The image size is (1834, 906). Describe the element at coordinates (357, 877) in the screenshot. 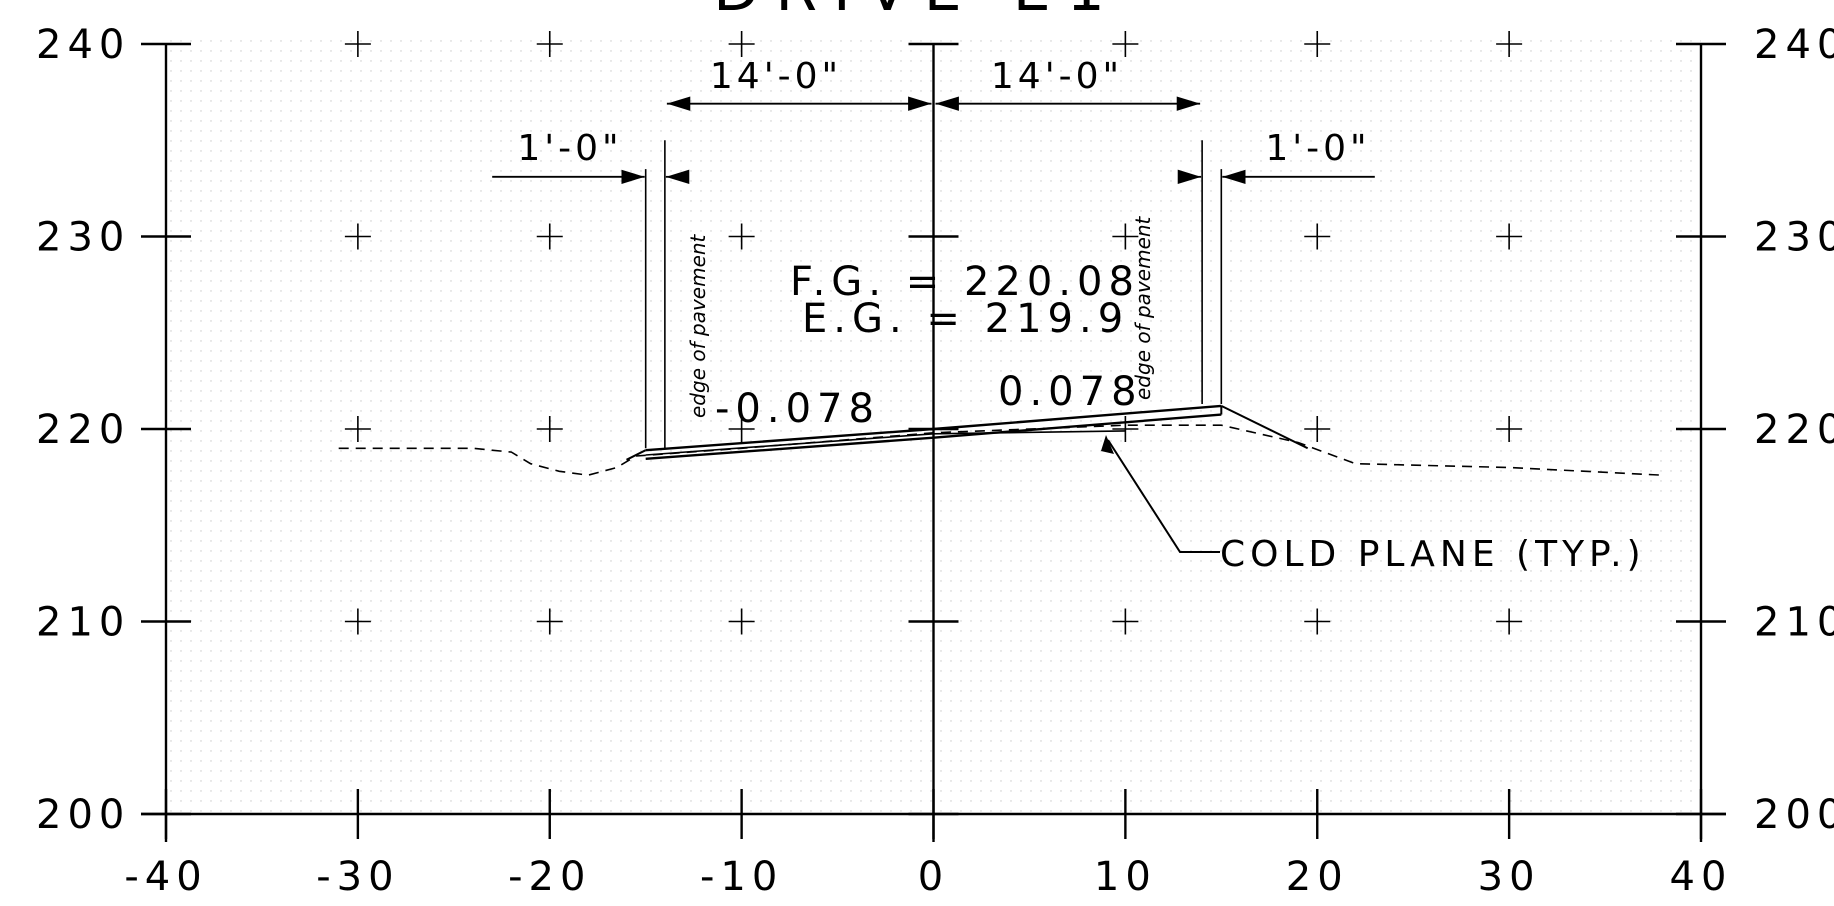

I see `x-tick-label: -30` at that location.